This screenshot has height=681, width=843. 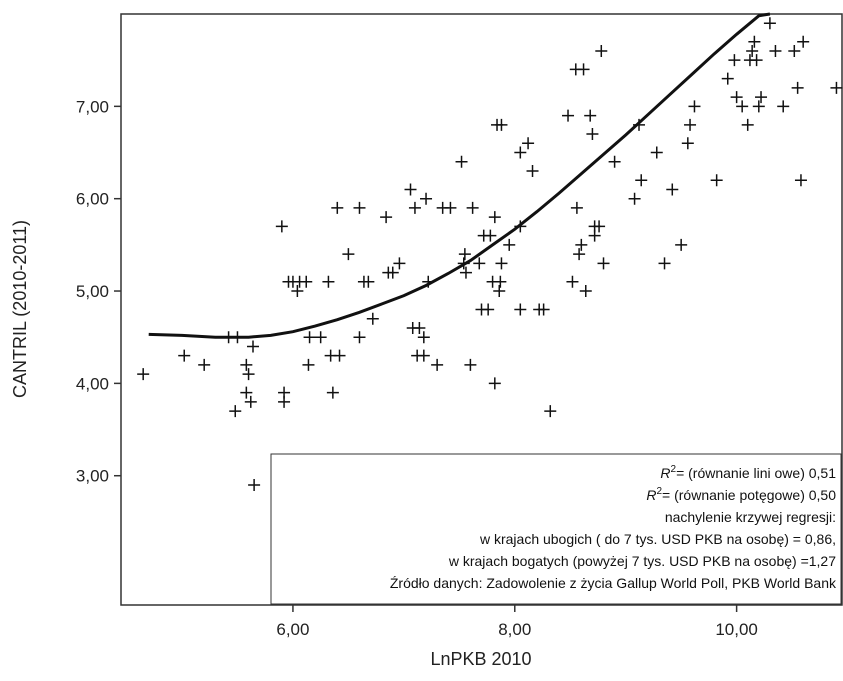 What do you see at coordinates (20, 309) in the screenshot?
I see `y-axis-title: CANTRIL (2010-2011)` at bounding box center [20, 309].